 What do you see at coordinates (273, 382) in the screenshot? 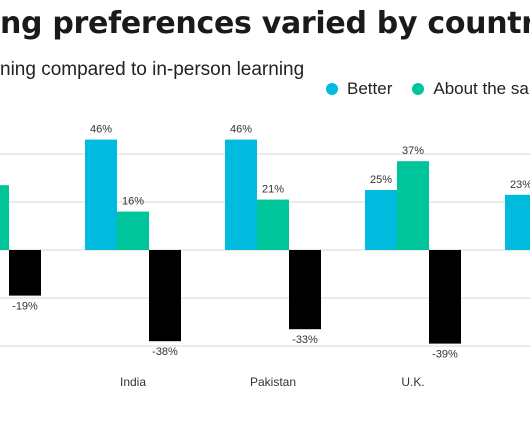
I see `category-label: Pakistan` at bounding box center [273, 382].